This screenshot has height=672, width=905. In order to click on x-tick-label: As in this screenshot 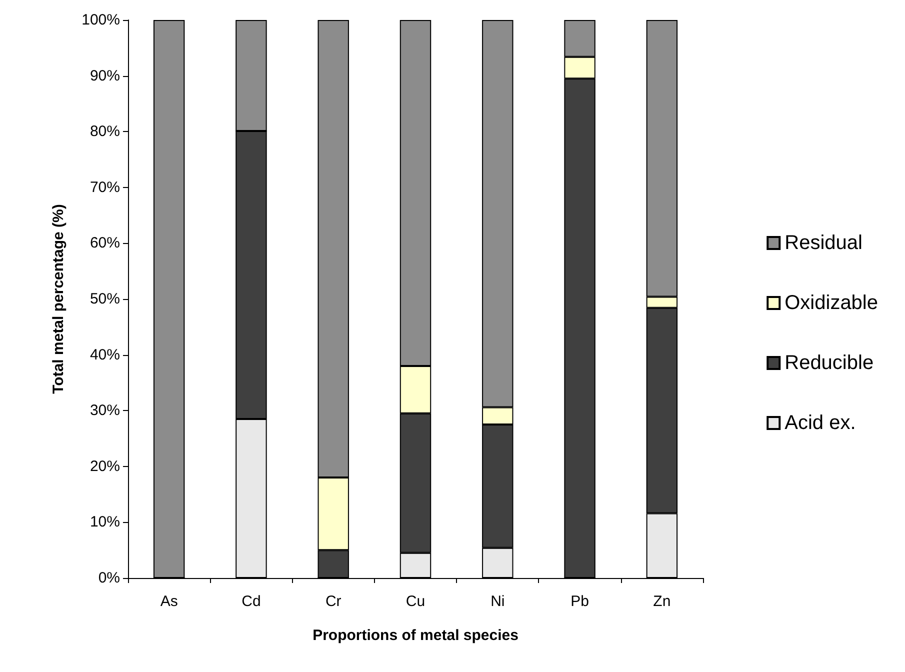, I will do `click(169, 601)`.